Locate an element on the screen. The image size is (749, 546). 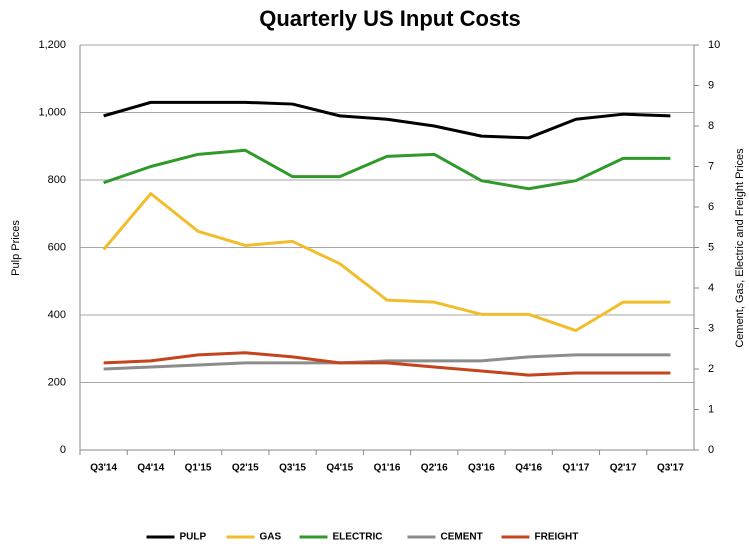
legend-label: ELECTRIC is located at coordinates (358, 537).